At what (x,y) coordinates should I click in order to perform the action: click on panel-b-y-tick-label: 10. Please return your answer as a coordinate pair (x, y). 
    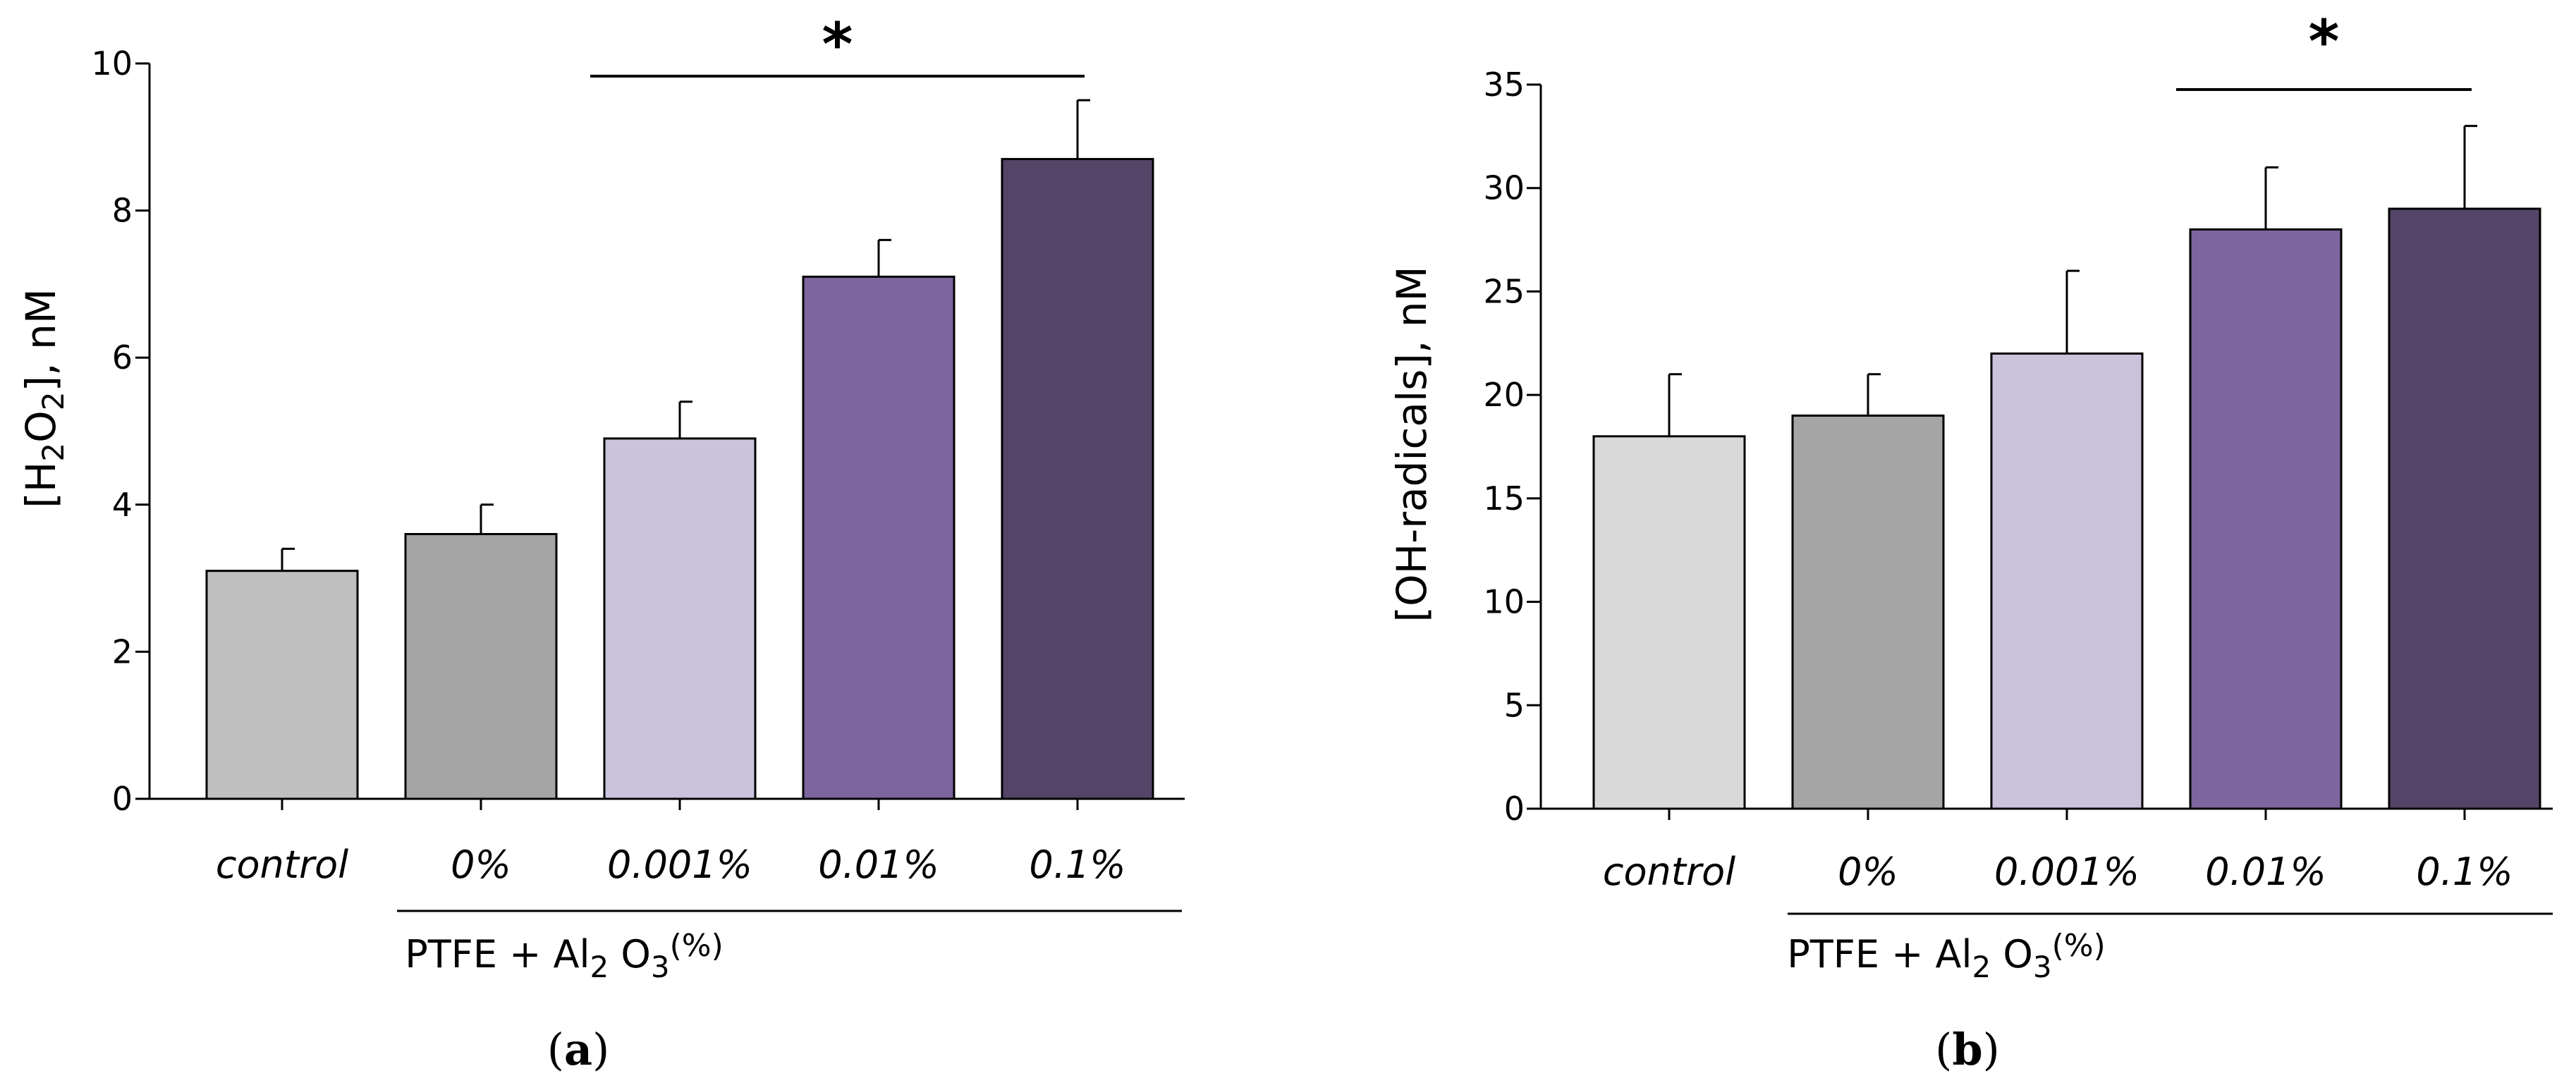
    Looking at the image, I should click on (1504, 602).